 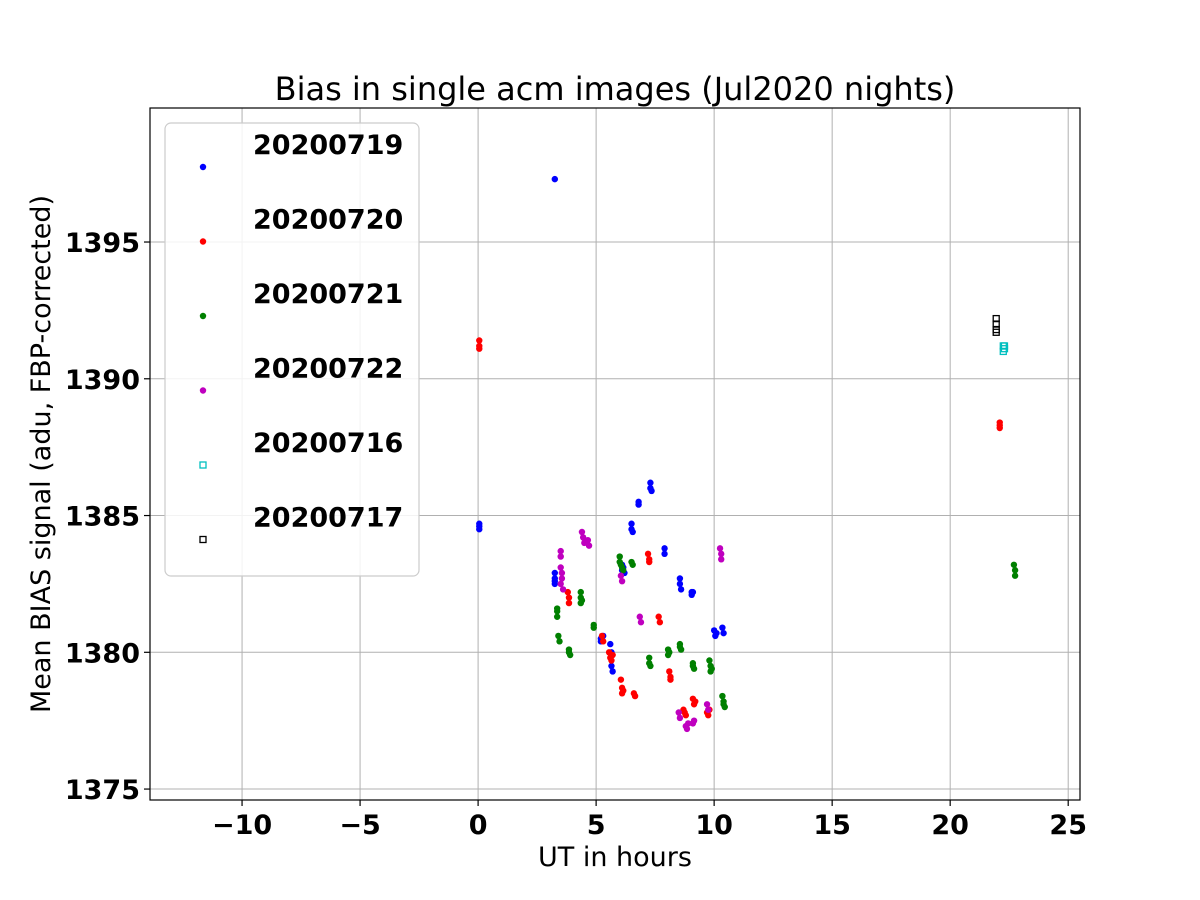 What do you see at coordinates (1068, 825) in the screenshot?
I see `x-tick-label: 25` at bounding box center [1068, 825].